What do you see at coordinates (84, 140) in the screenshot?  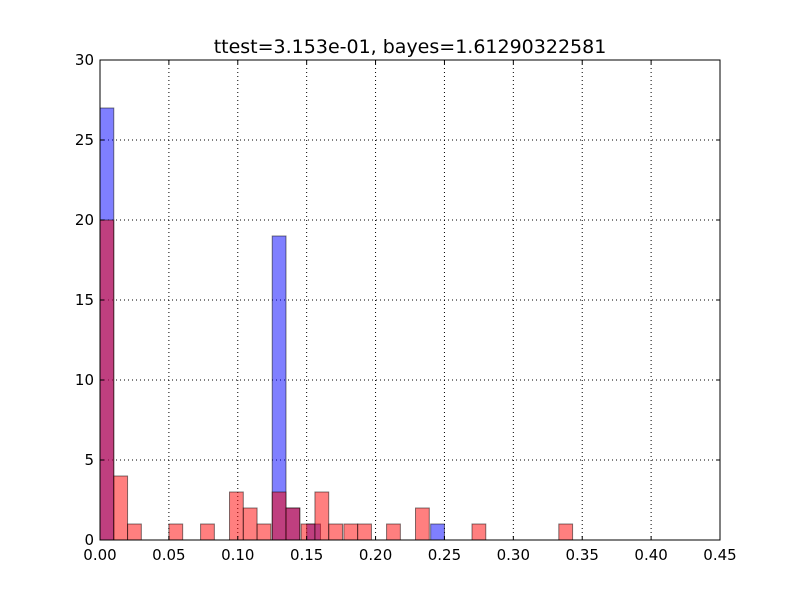 I see `y-tick-label: 25` at bounding box center [84, 140].